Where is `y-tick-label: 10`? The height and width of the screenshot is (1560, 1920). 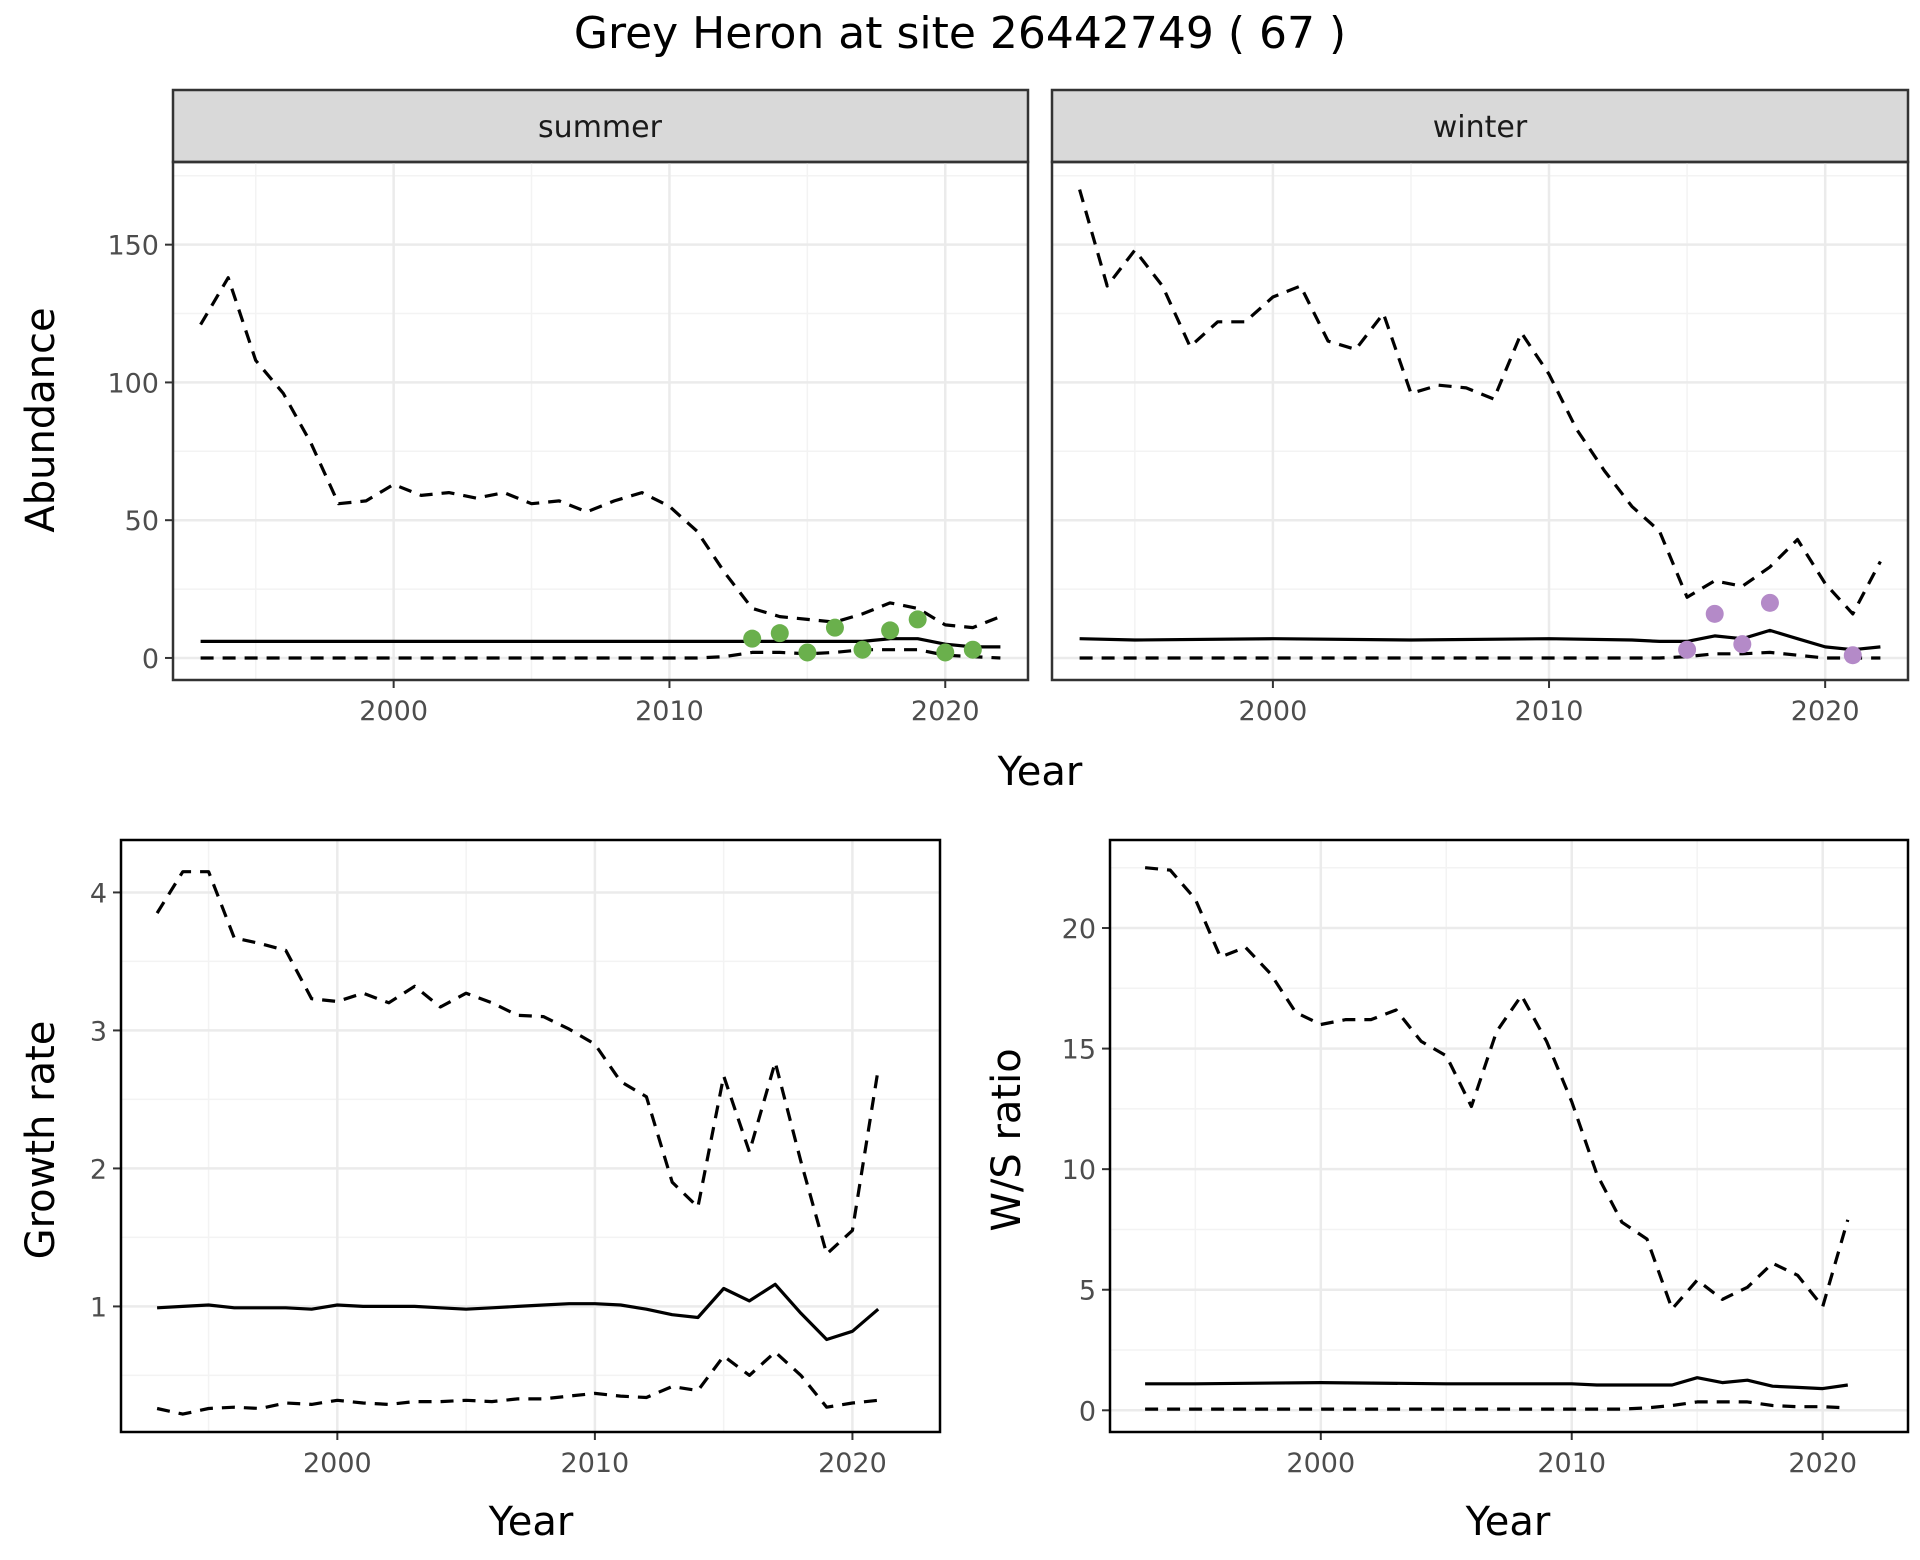 y-tick-label: 10 is located at coordinates (1079, 1170).